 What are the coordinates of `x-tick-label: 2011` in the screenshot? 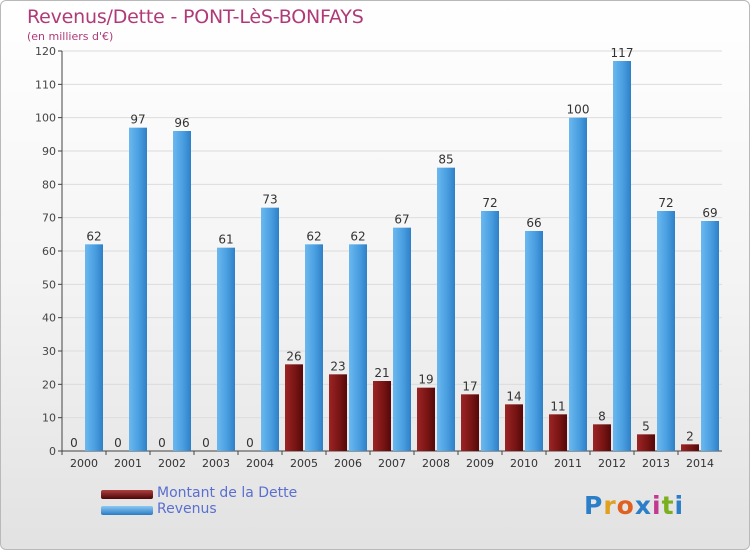 It's located at (568, 463).